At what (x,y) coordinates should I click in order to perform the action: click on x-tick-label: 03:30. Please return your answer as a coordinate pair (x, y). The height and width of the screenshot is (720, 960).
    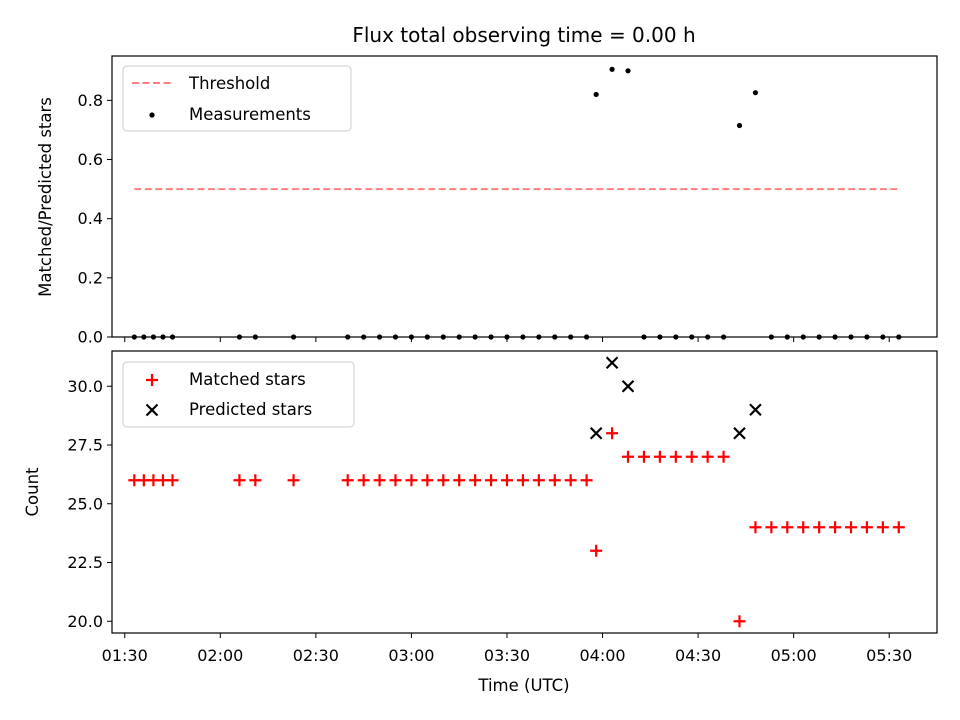
    Looking at the image, I should click on (507, 655).